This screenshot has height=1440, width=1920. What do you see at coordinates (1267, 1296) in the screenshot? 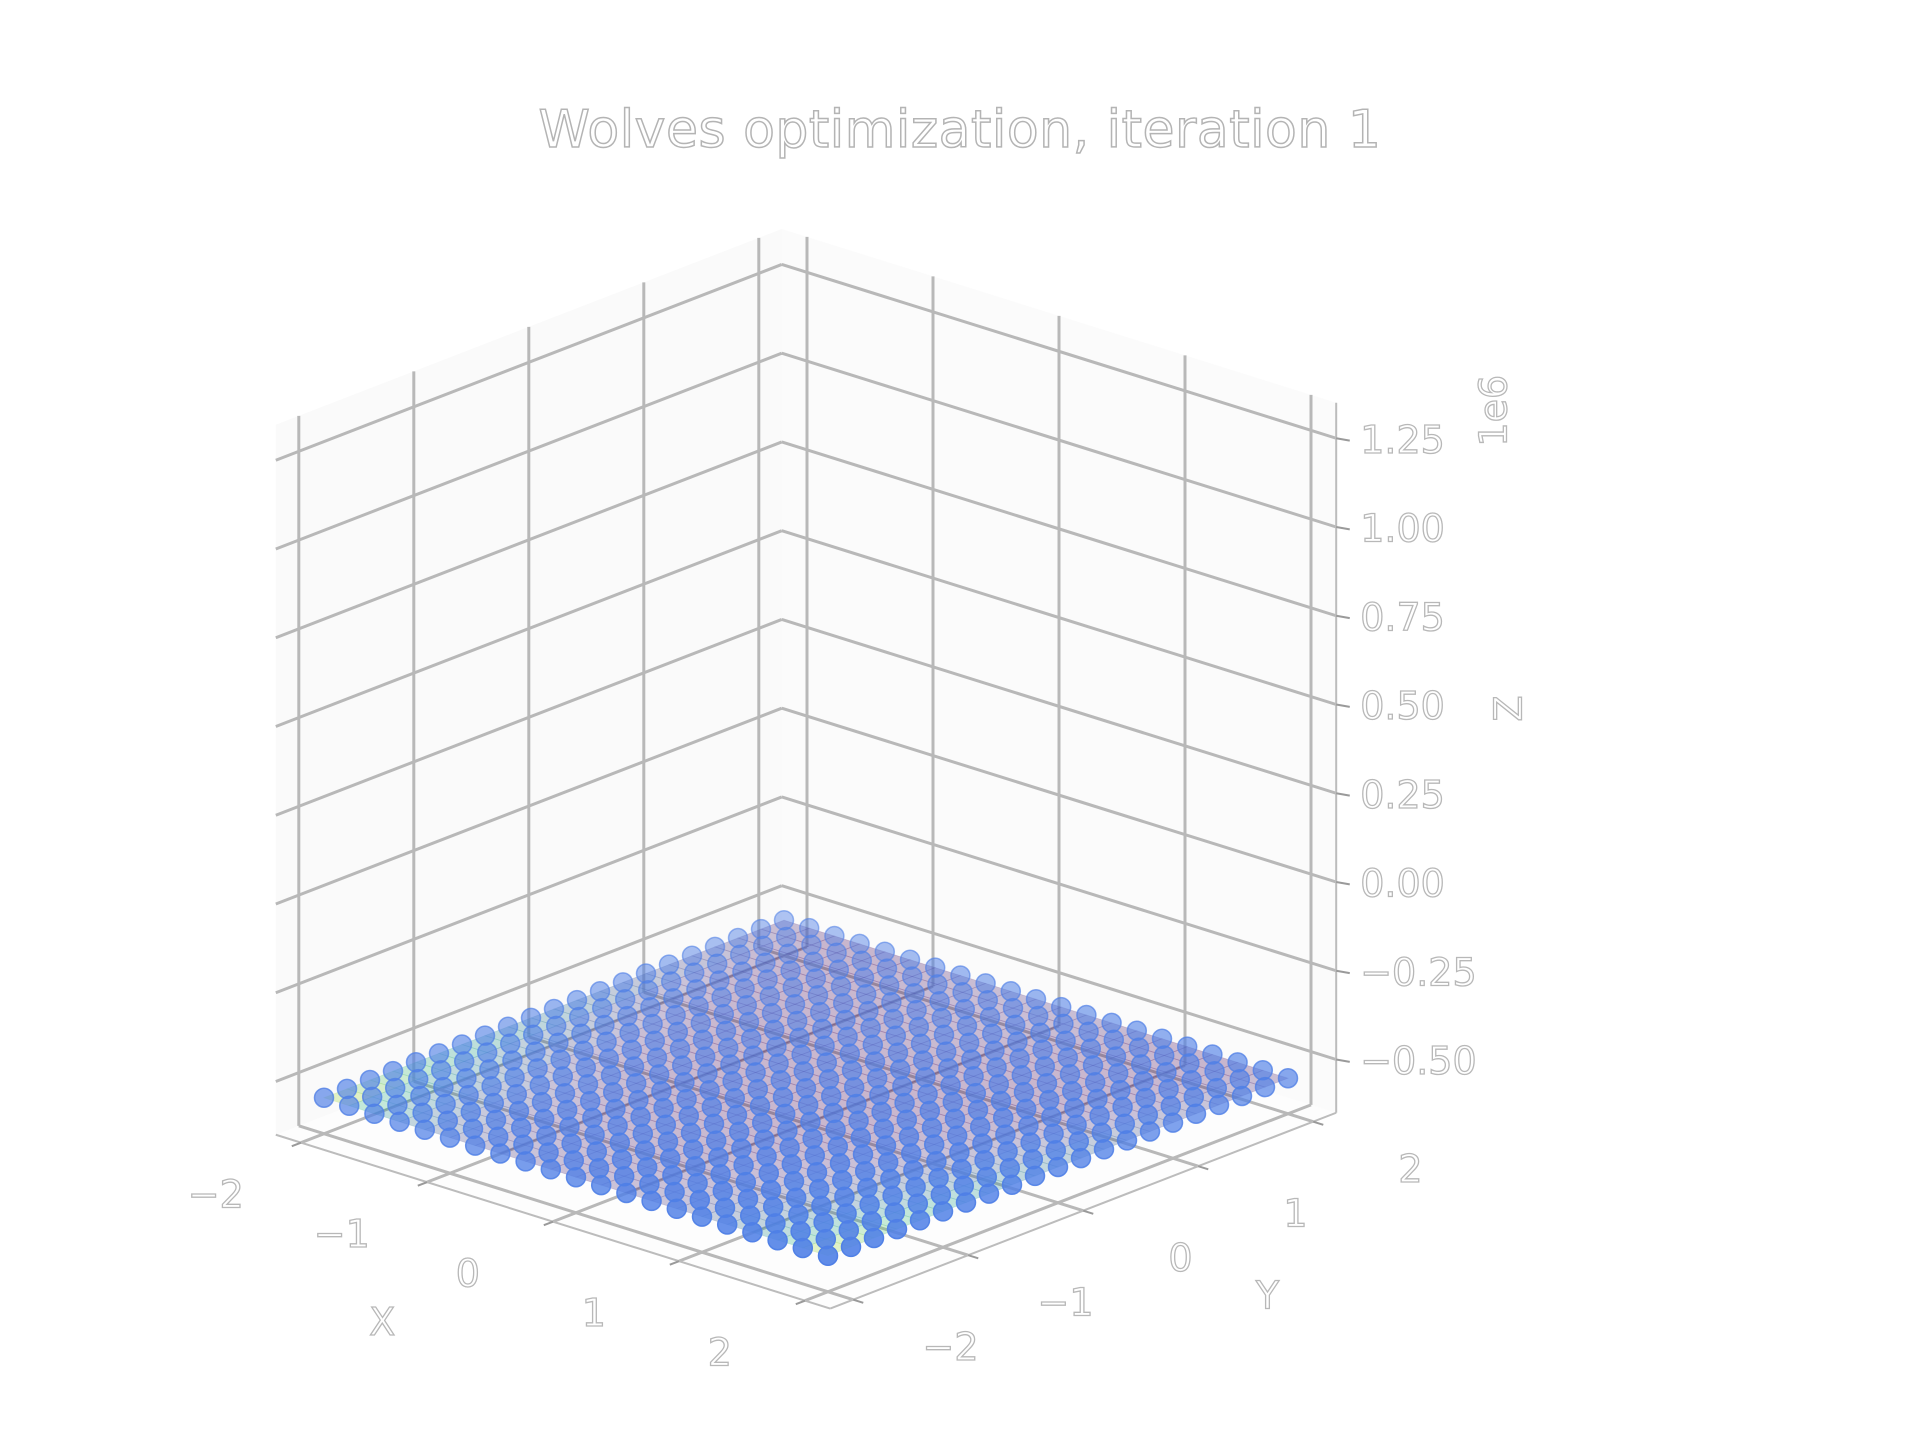
I see `y-axis-label: Y` at bounding box center [1267, 1296].